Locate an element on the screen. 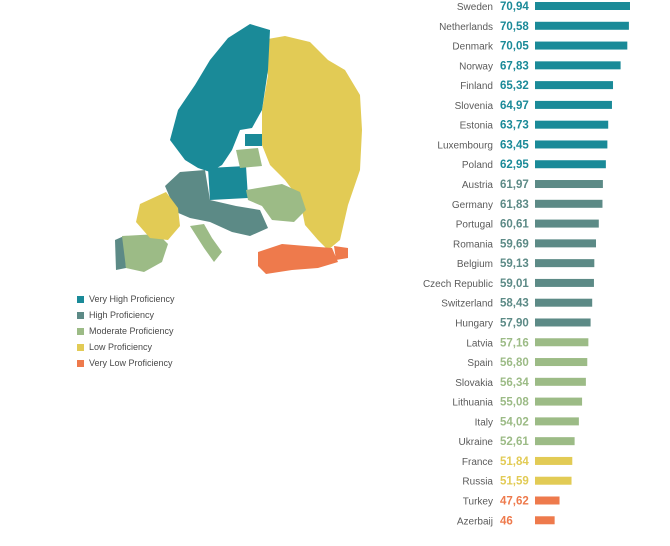 This screenshot has height=546, width=670. bar-country-label: Austria is located at coordinates (478, 185).